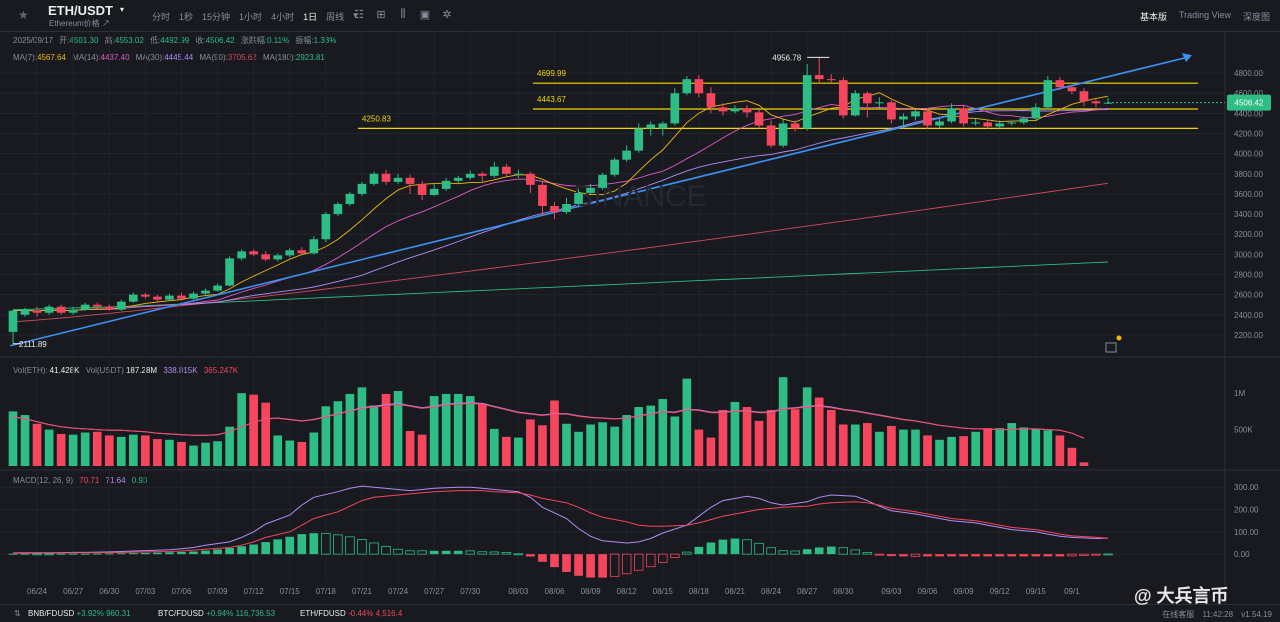 The height and width of the screenshot is (622, 1280). What do you see at coordinates (80, 10) in the screenshot?
I see `symbol-title: ETH/USDT` at bounding box center [80, 10].